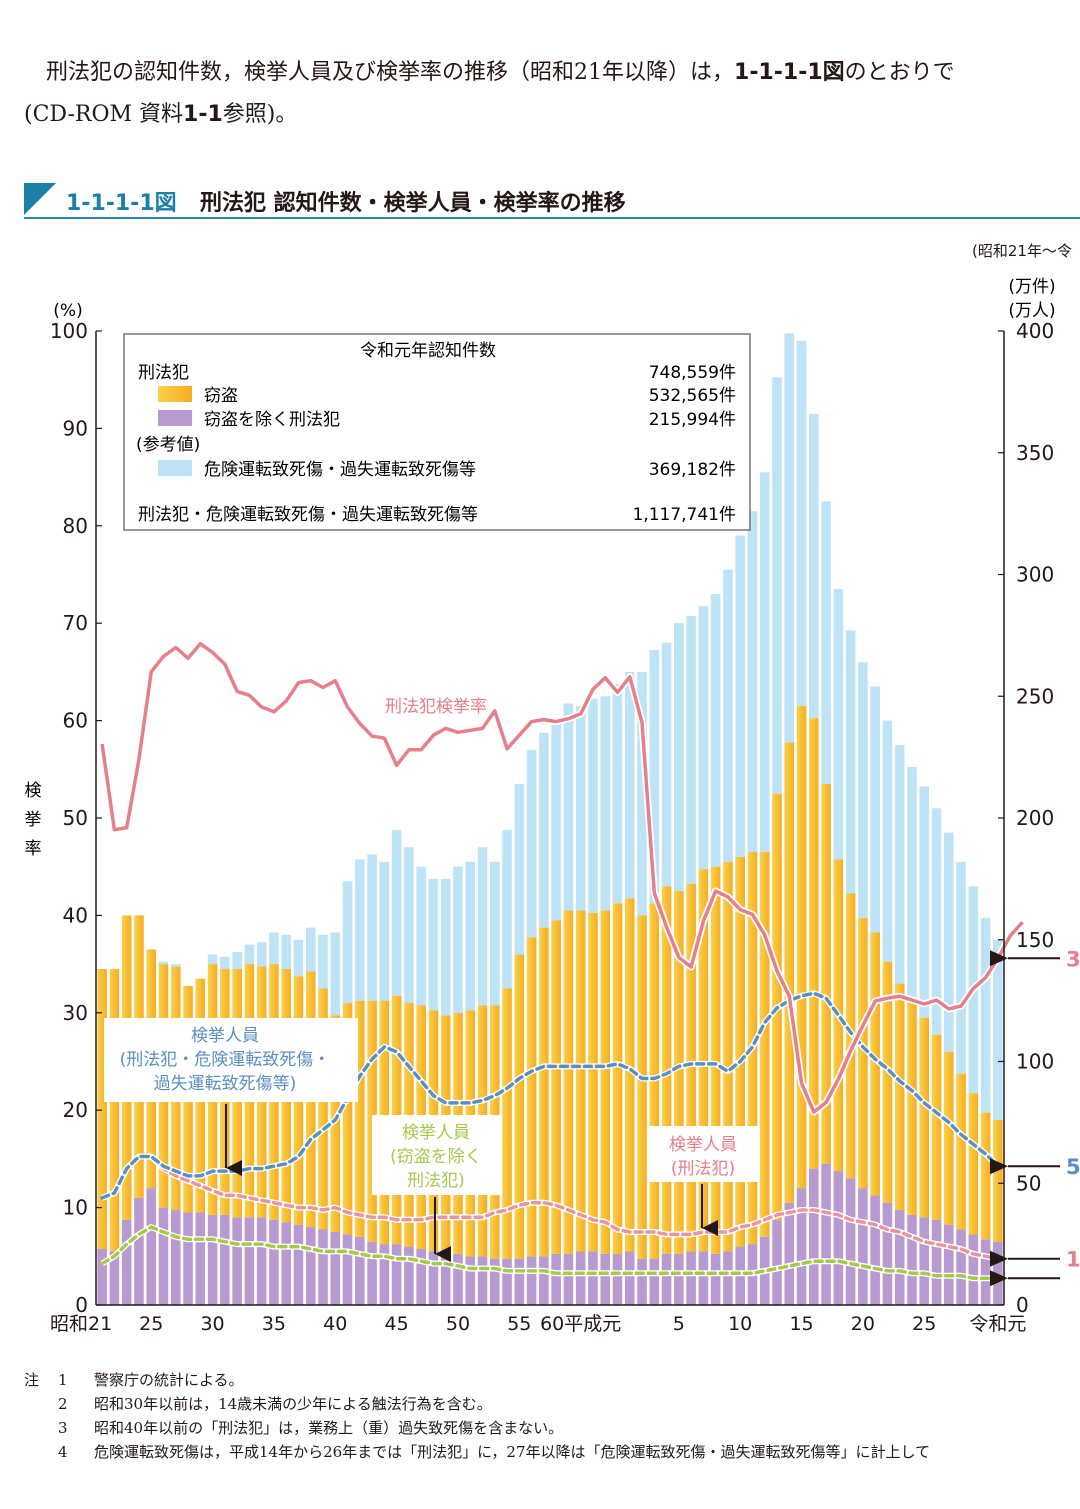 The image size is (1080, 1509). What do you see at coordinates (67, 311) in the screenshot?
I see `left-axis-unit: (%)` at bounding box center [67, 311].